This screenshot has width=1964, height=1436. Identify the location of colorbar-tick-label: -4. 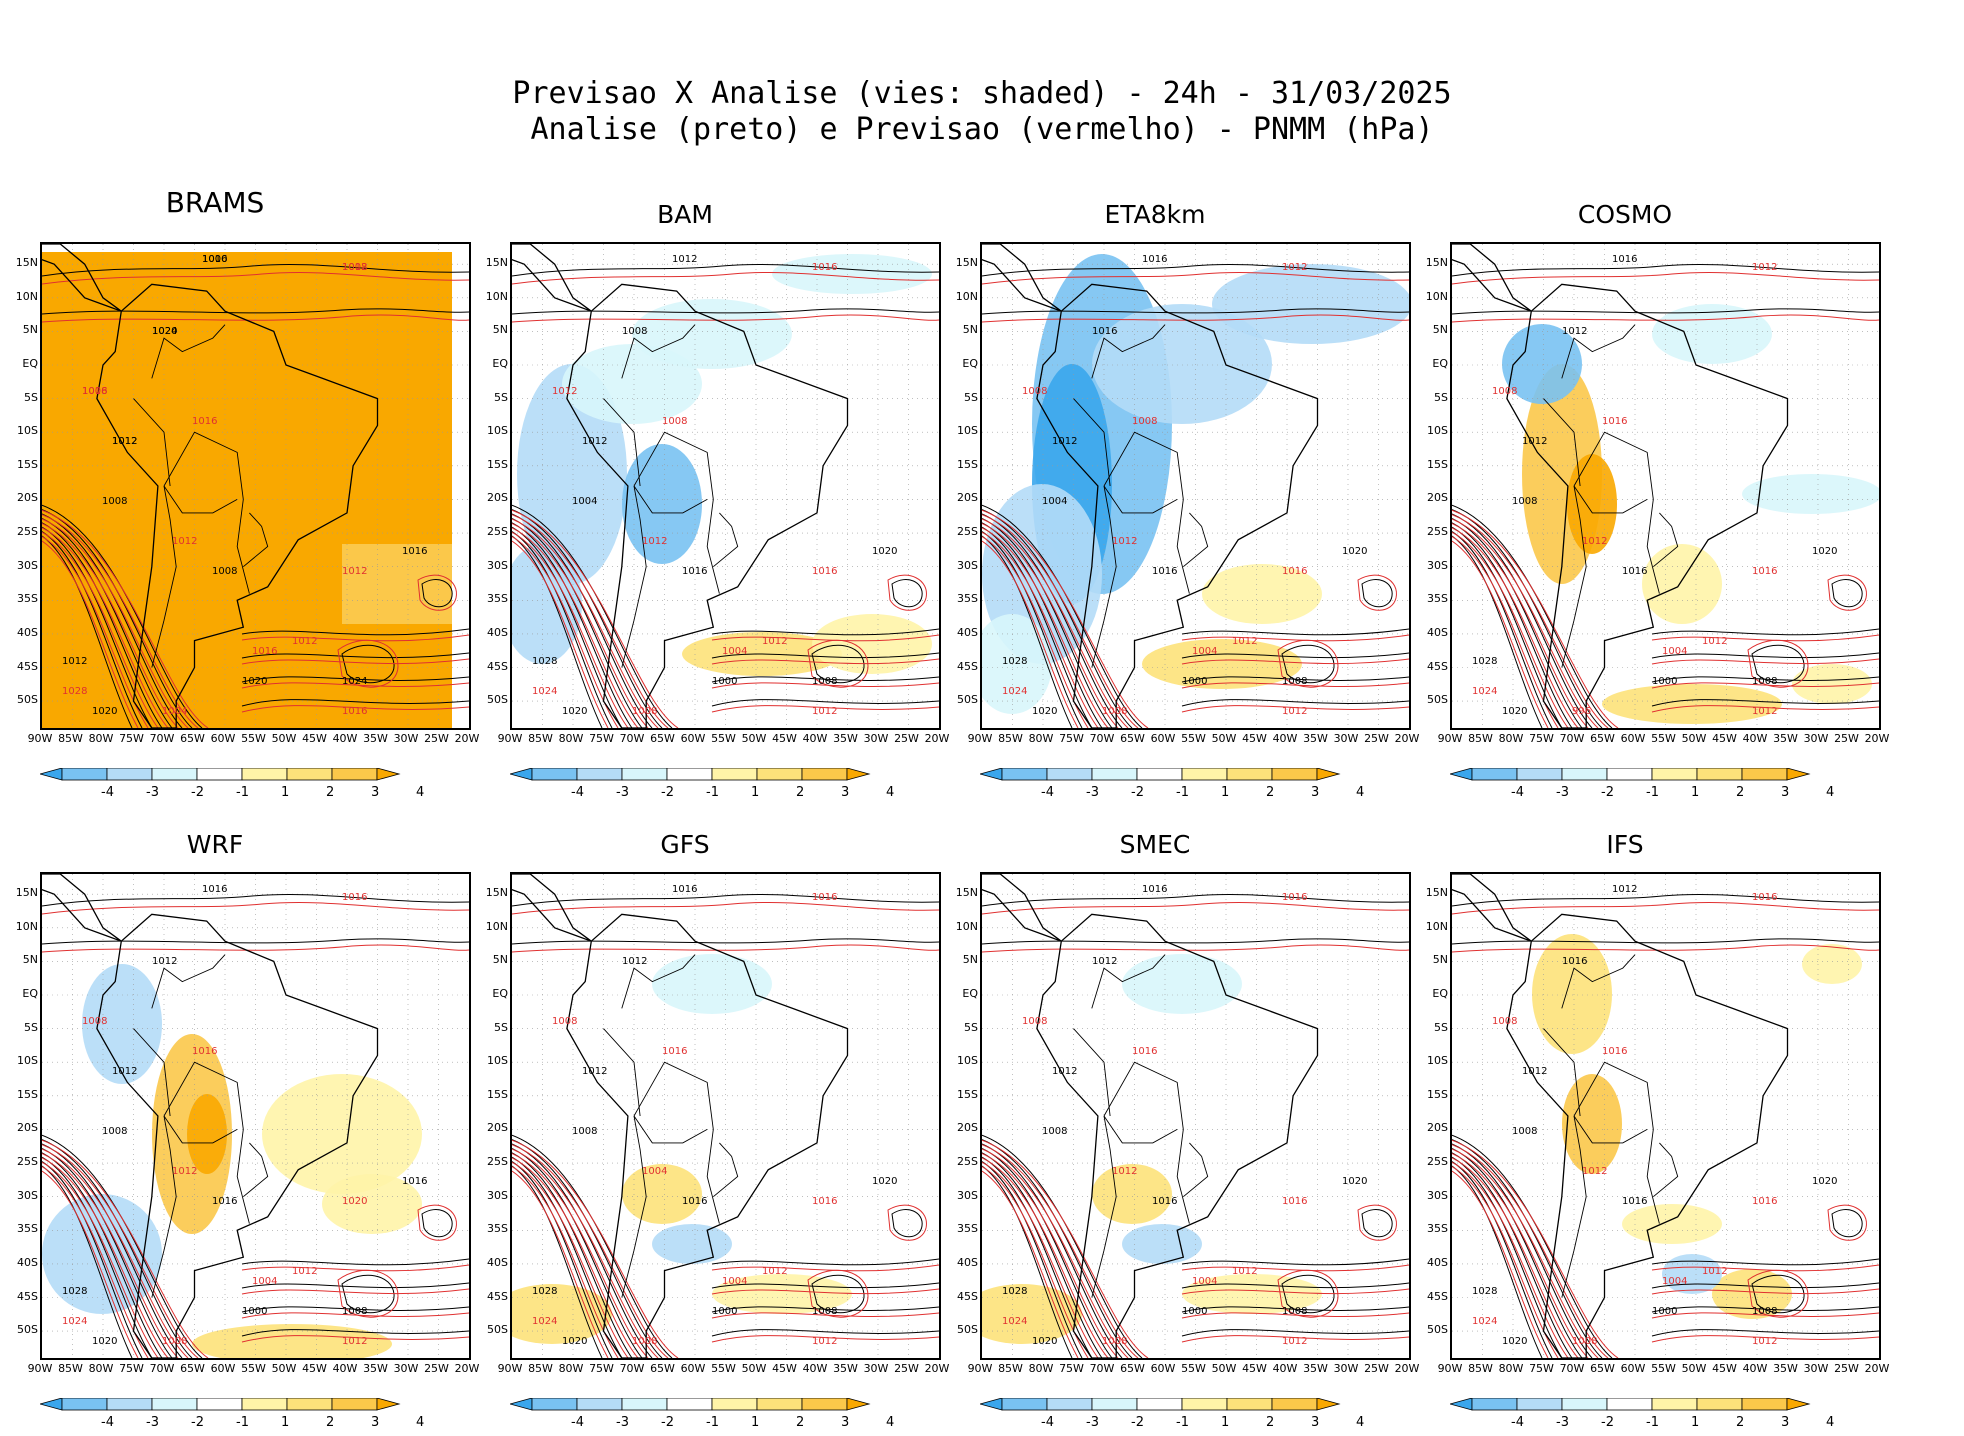
(107, 792).